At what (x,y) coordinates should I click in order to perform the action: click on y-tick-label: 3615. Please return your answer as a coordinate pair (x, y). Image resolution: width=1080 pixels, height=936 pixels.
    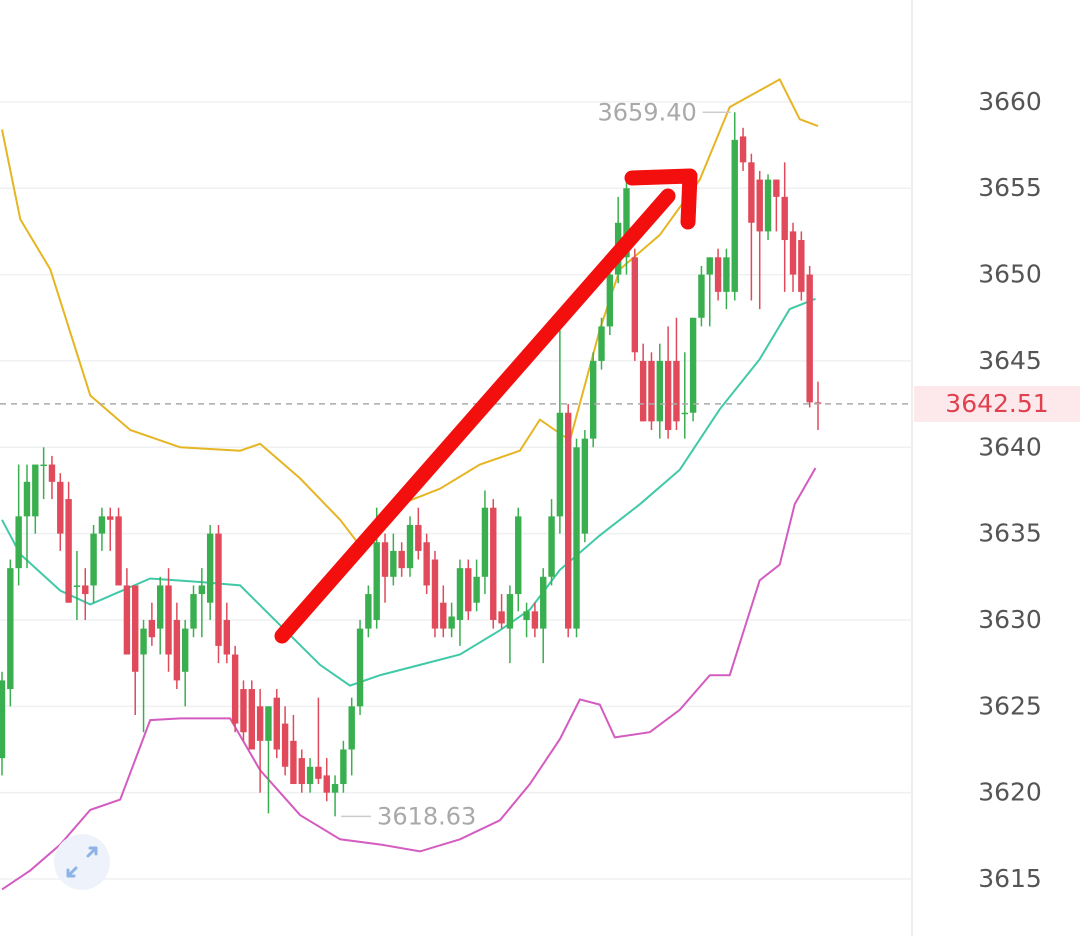
    Looking at the image, I should click on (1010, 878).